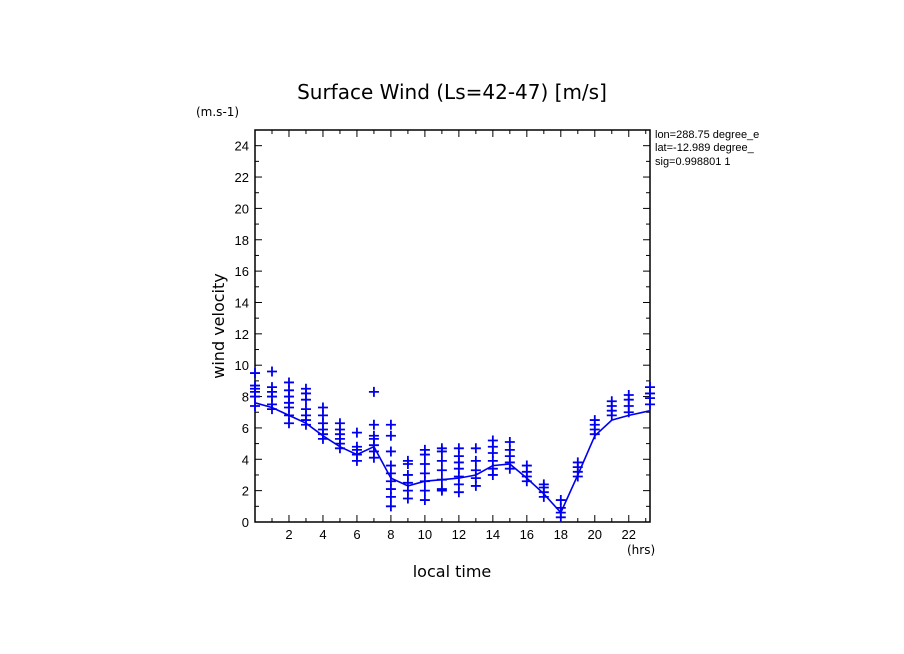 Image resolution: width=904 pixels, height=654 pixels. What do you see at coordinates (693, 162) in the screenshot?
I see `info-sig: sig=0.998801 1` at bounding box center [693, 162].